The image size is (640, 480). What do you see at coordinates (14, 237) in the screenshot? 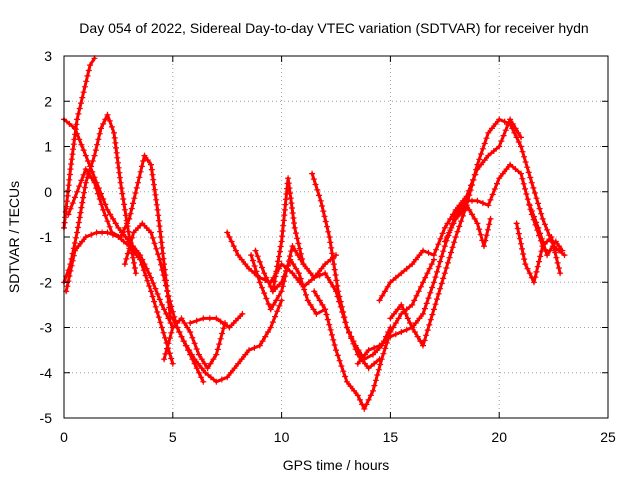
I see `y-axis-label: SDTVAR / TECUs` at bounding box center [14, 237].